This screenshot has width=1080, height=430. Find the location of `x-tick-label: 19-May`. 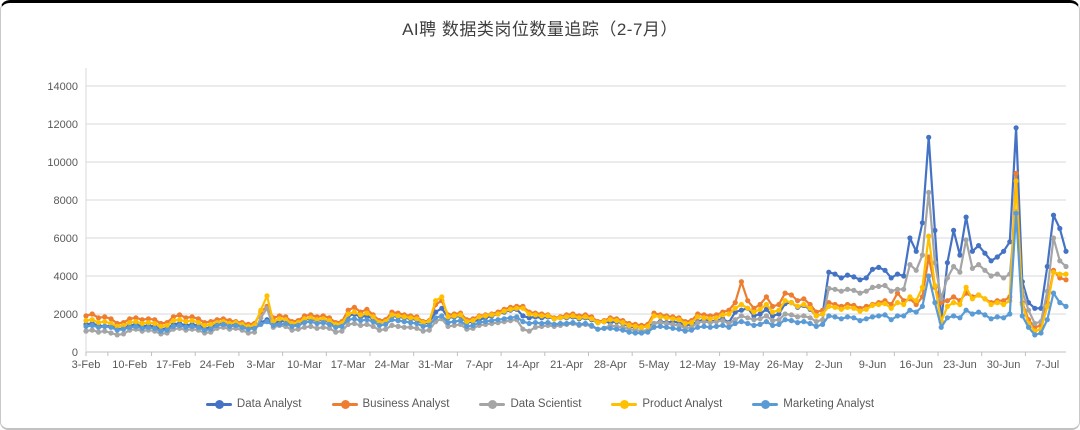

x-tick-label: 19-May is located at coordinates (741, 365).